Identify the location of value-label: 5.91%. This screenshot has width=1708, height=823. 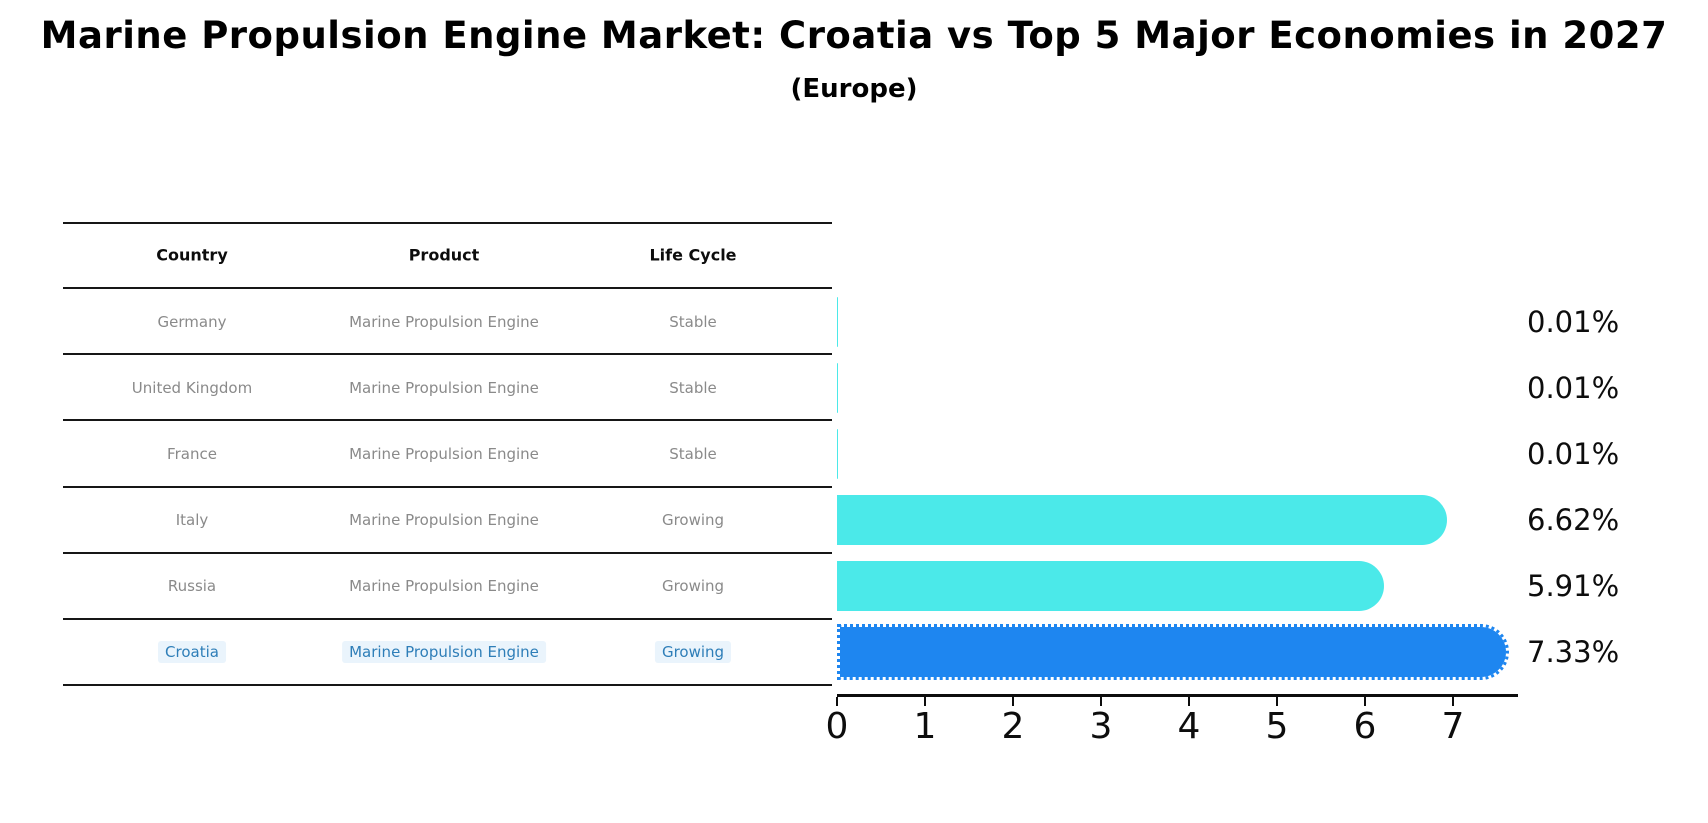
(1573, 586).